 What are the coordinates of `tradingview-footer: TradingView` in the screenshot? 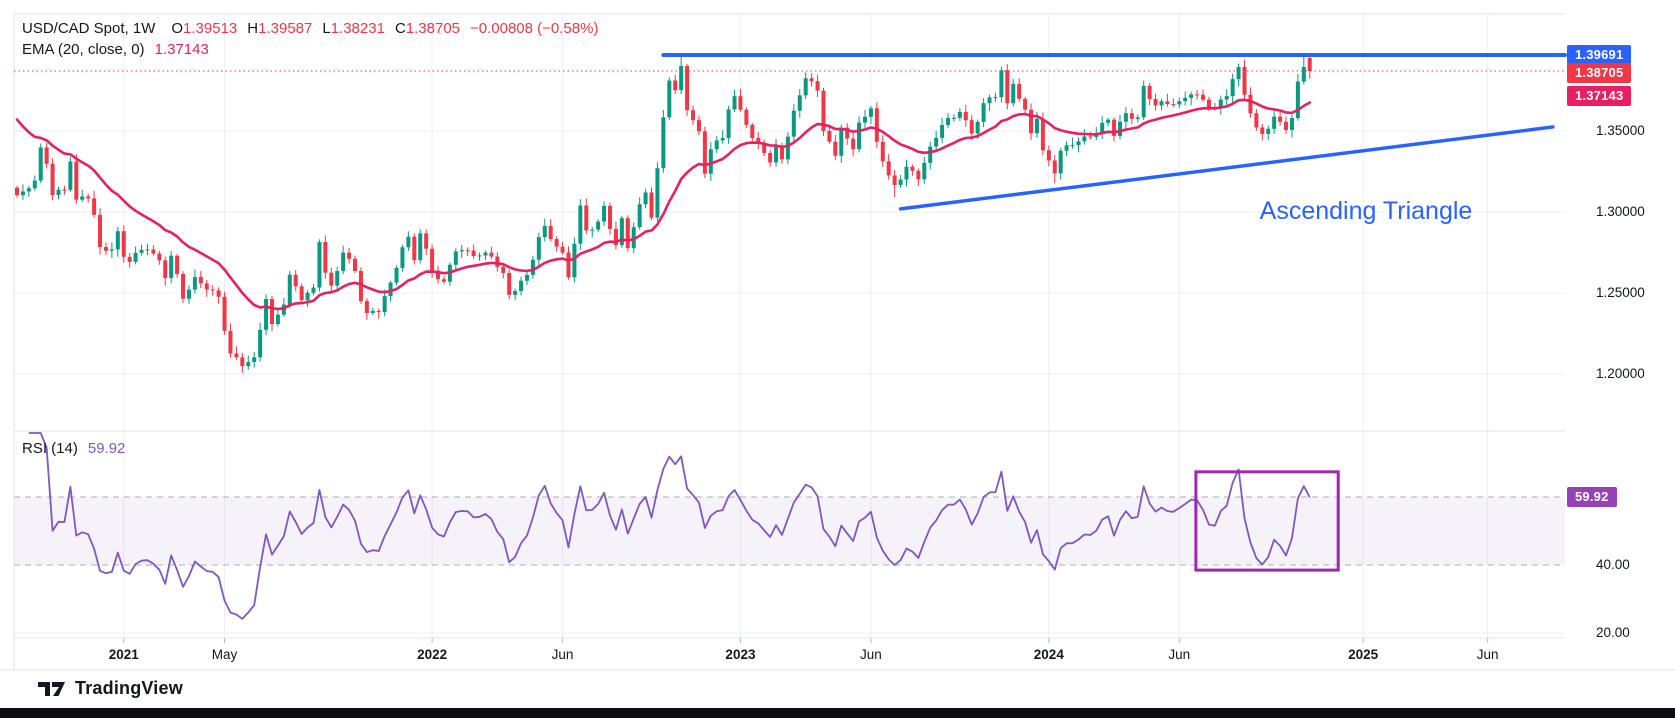 It's located at (110, 688).